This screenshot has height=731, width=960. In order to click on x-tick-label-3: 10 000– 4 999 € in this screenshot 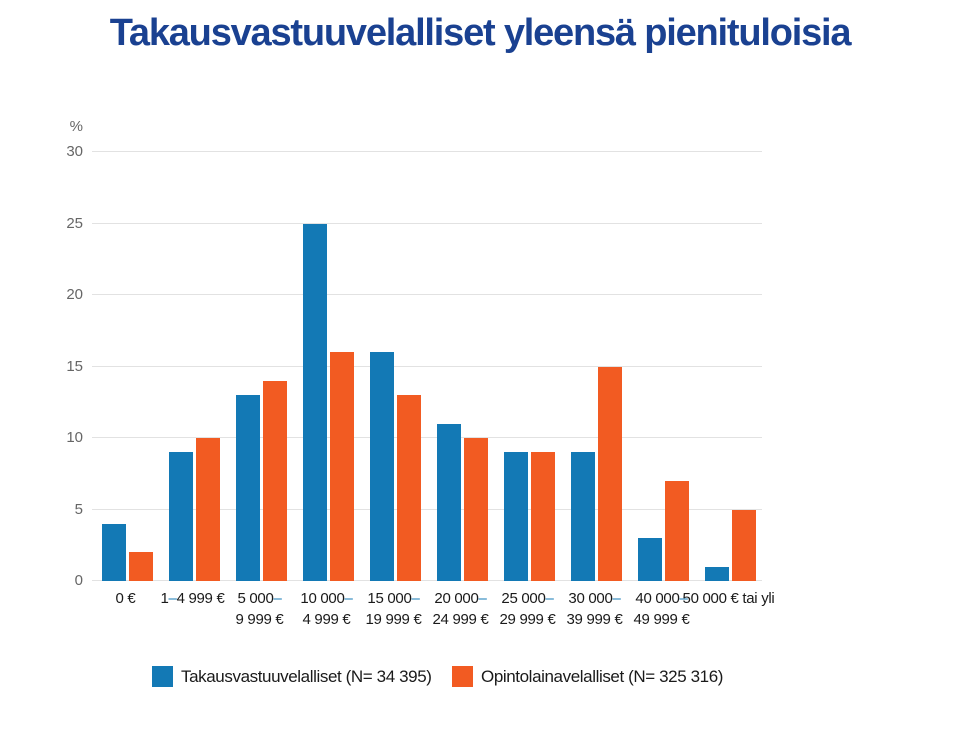, I will do `click(326, 609)`.